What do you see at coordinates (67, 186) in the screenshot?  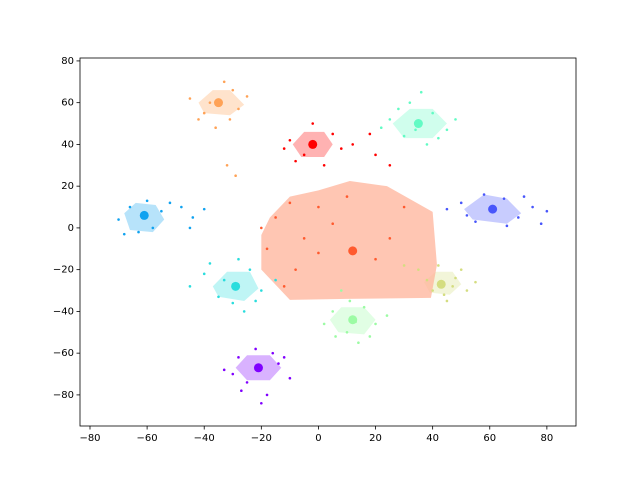 I see `y-tick-label: 20` at bounding box center [67, 186].